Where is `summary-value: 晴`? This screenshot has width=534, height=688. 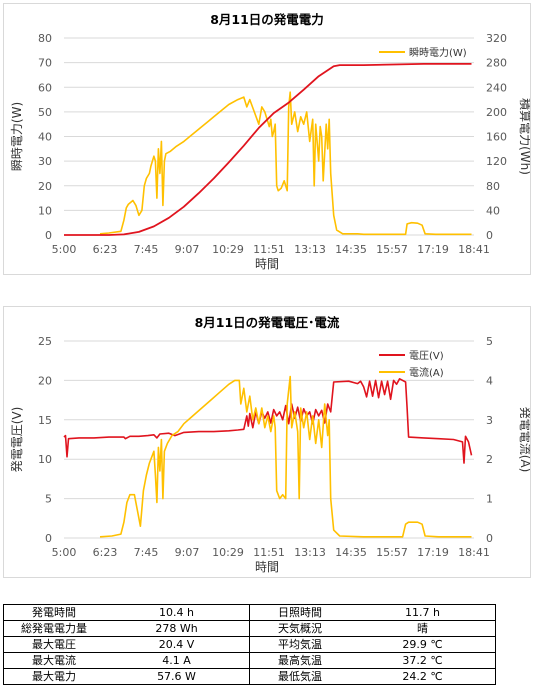 summary-value: 晴 is located at coordinates (423, 628).